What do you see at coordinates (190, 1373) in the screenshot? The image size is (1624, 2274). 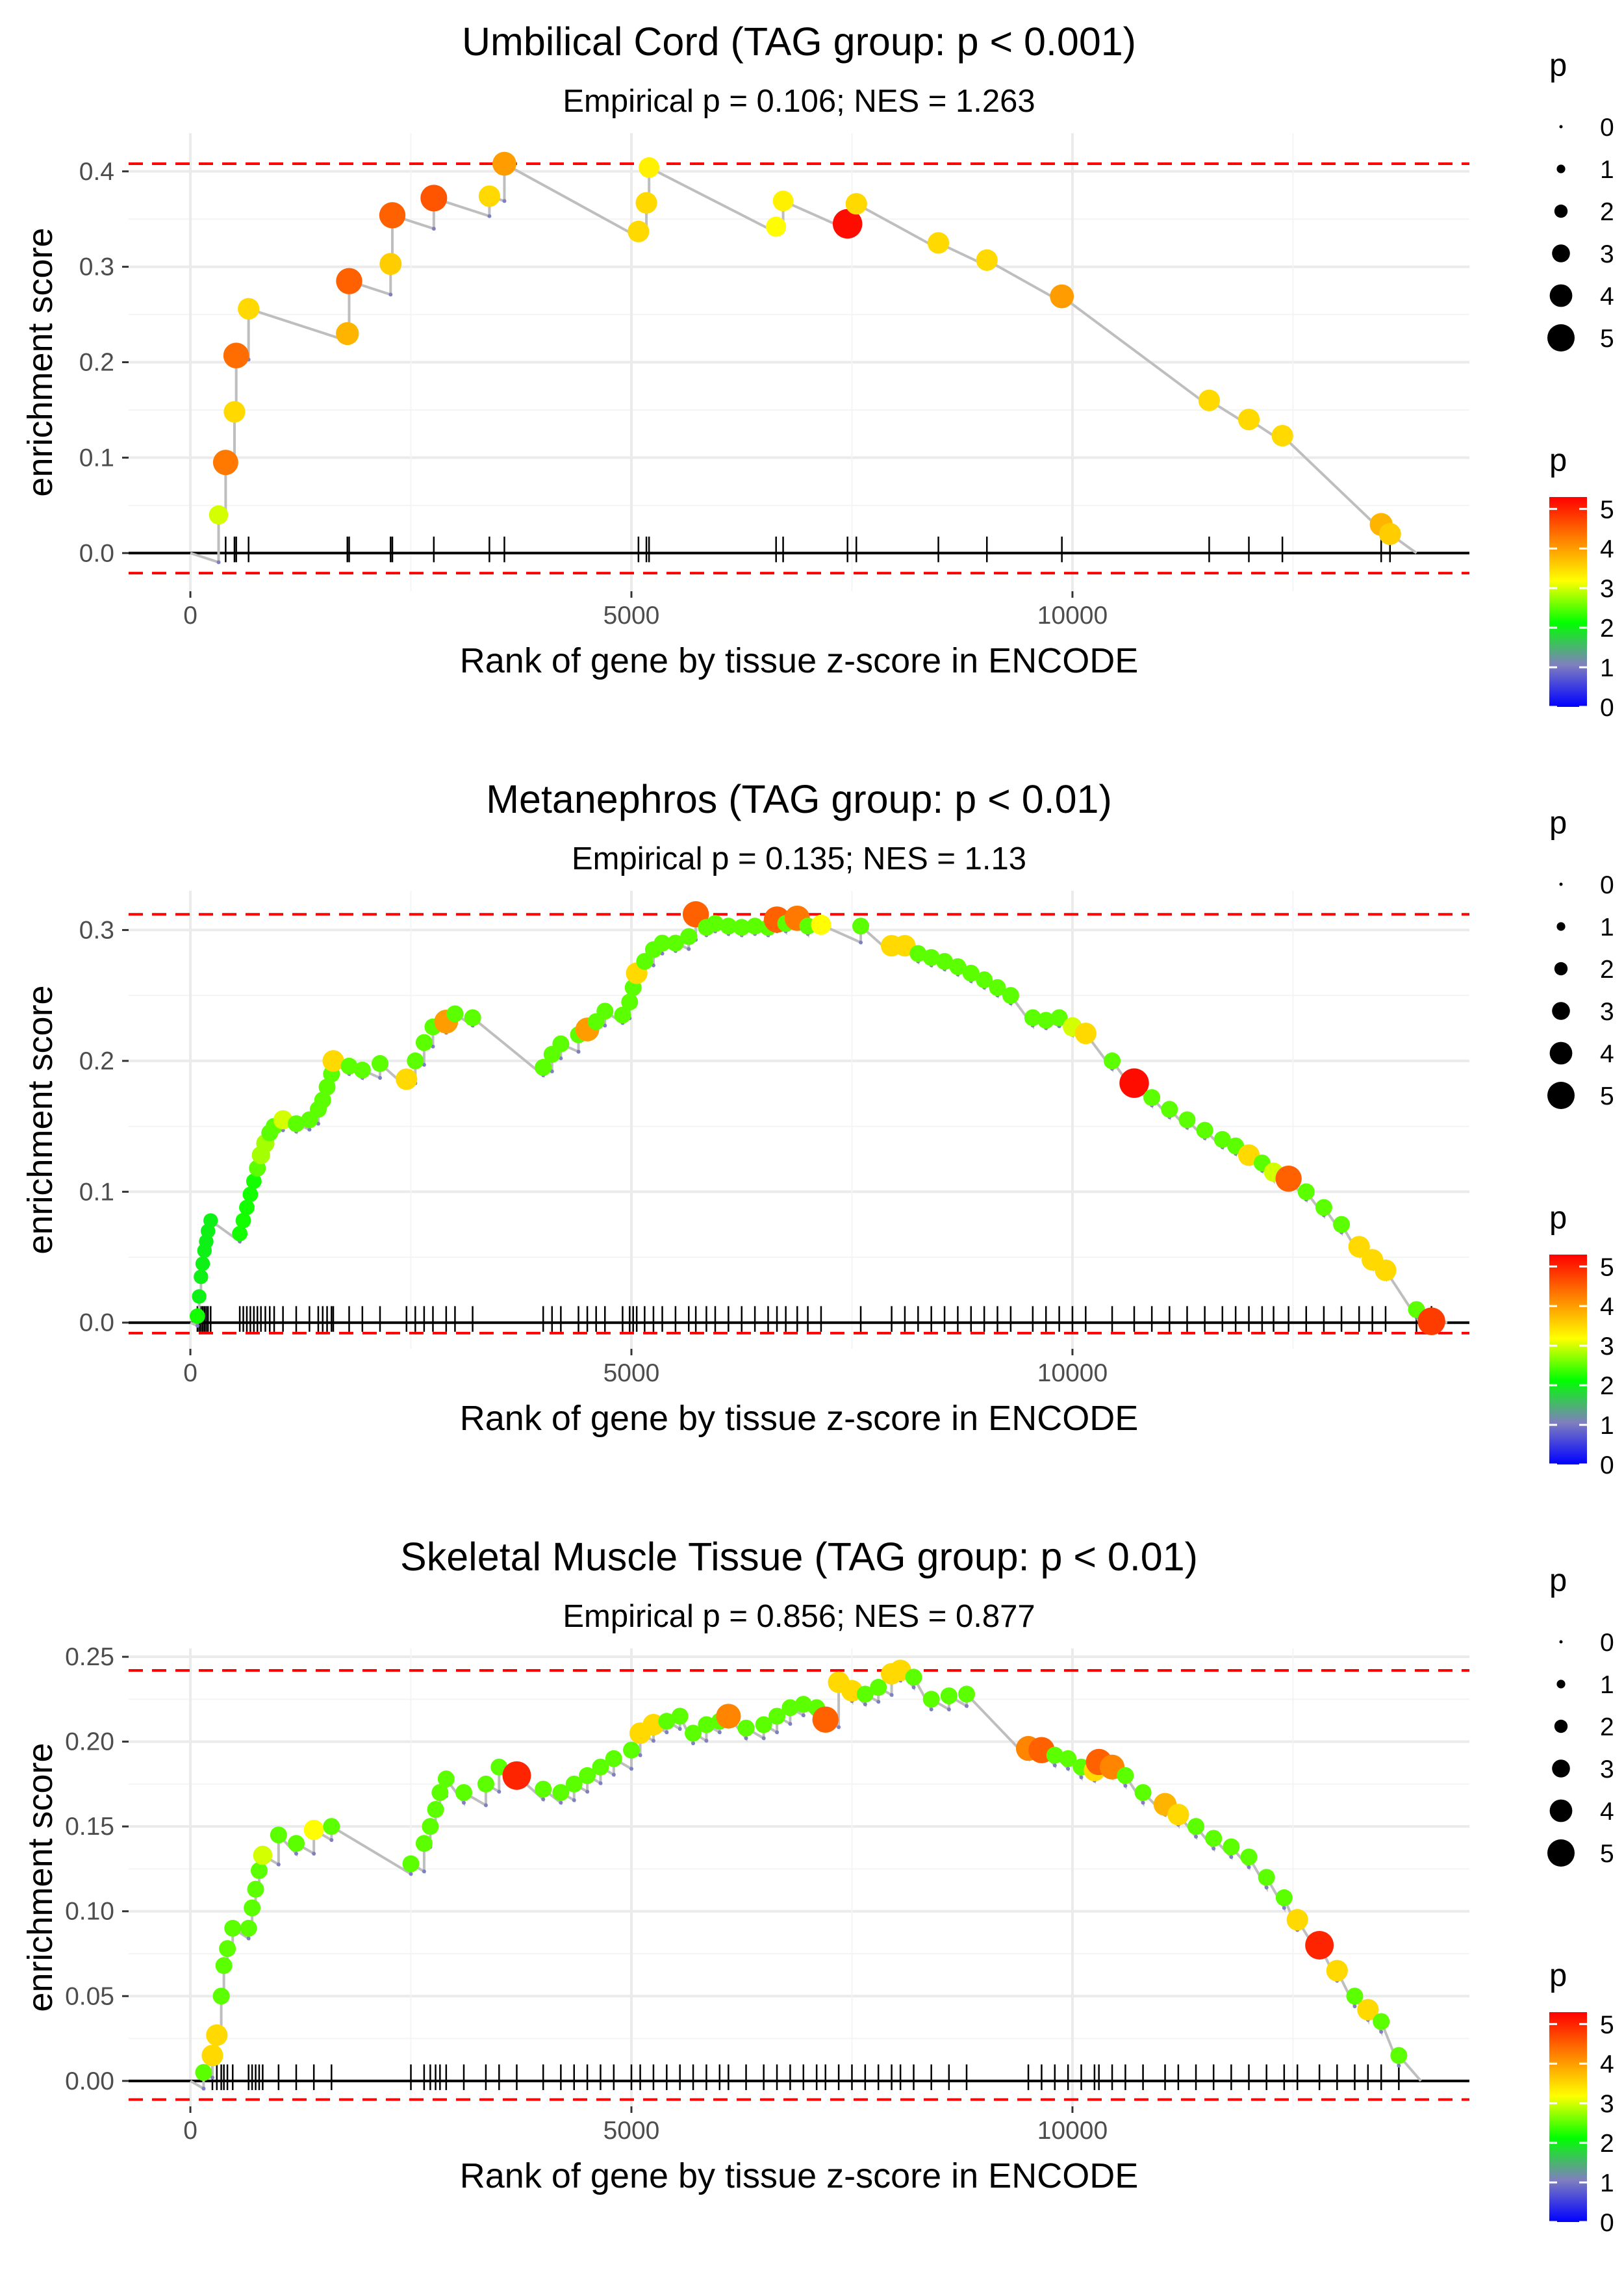 I see `x-tick-label: 0` at bounding box center [190, 1373].